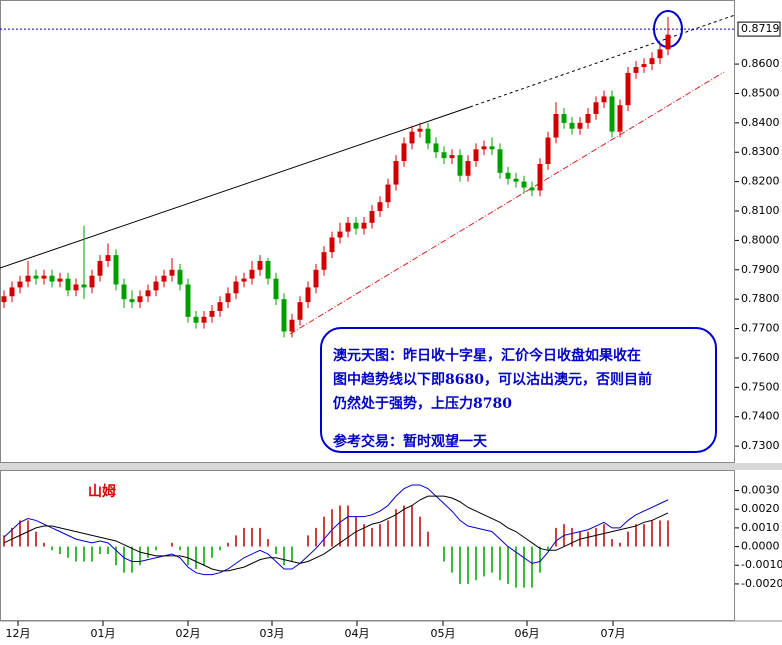  Describe the element at coordinates (760, 63) in the screenshot. I see `y-tick-label: 0.8600` at that location.